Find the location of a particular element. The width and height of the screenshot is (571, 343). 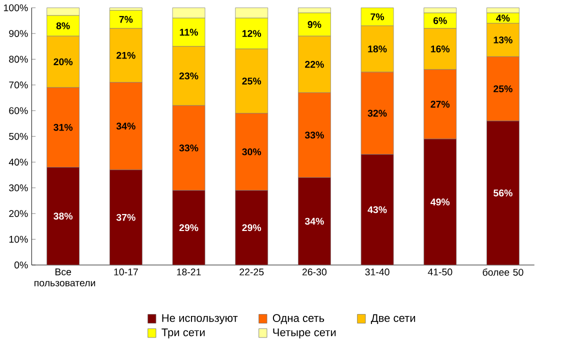

y-tick-label: 20% is located at coordinates (18, 214).